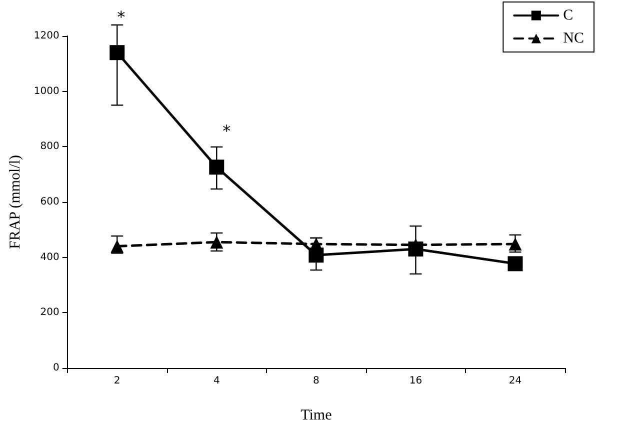 The image size is (620, 435). Describe the element at coordinates (316, 381) in the screenshot. I see `x-tick-label: 8` at that location.